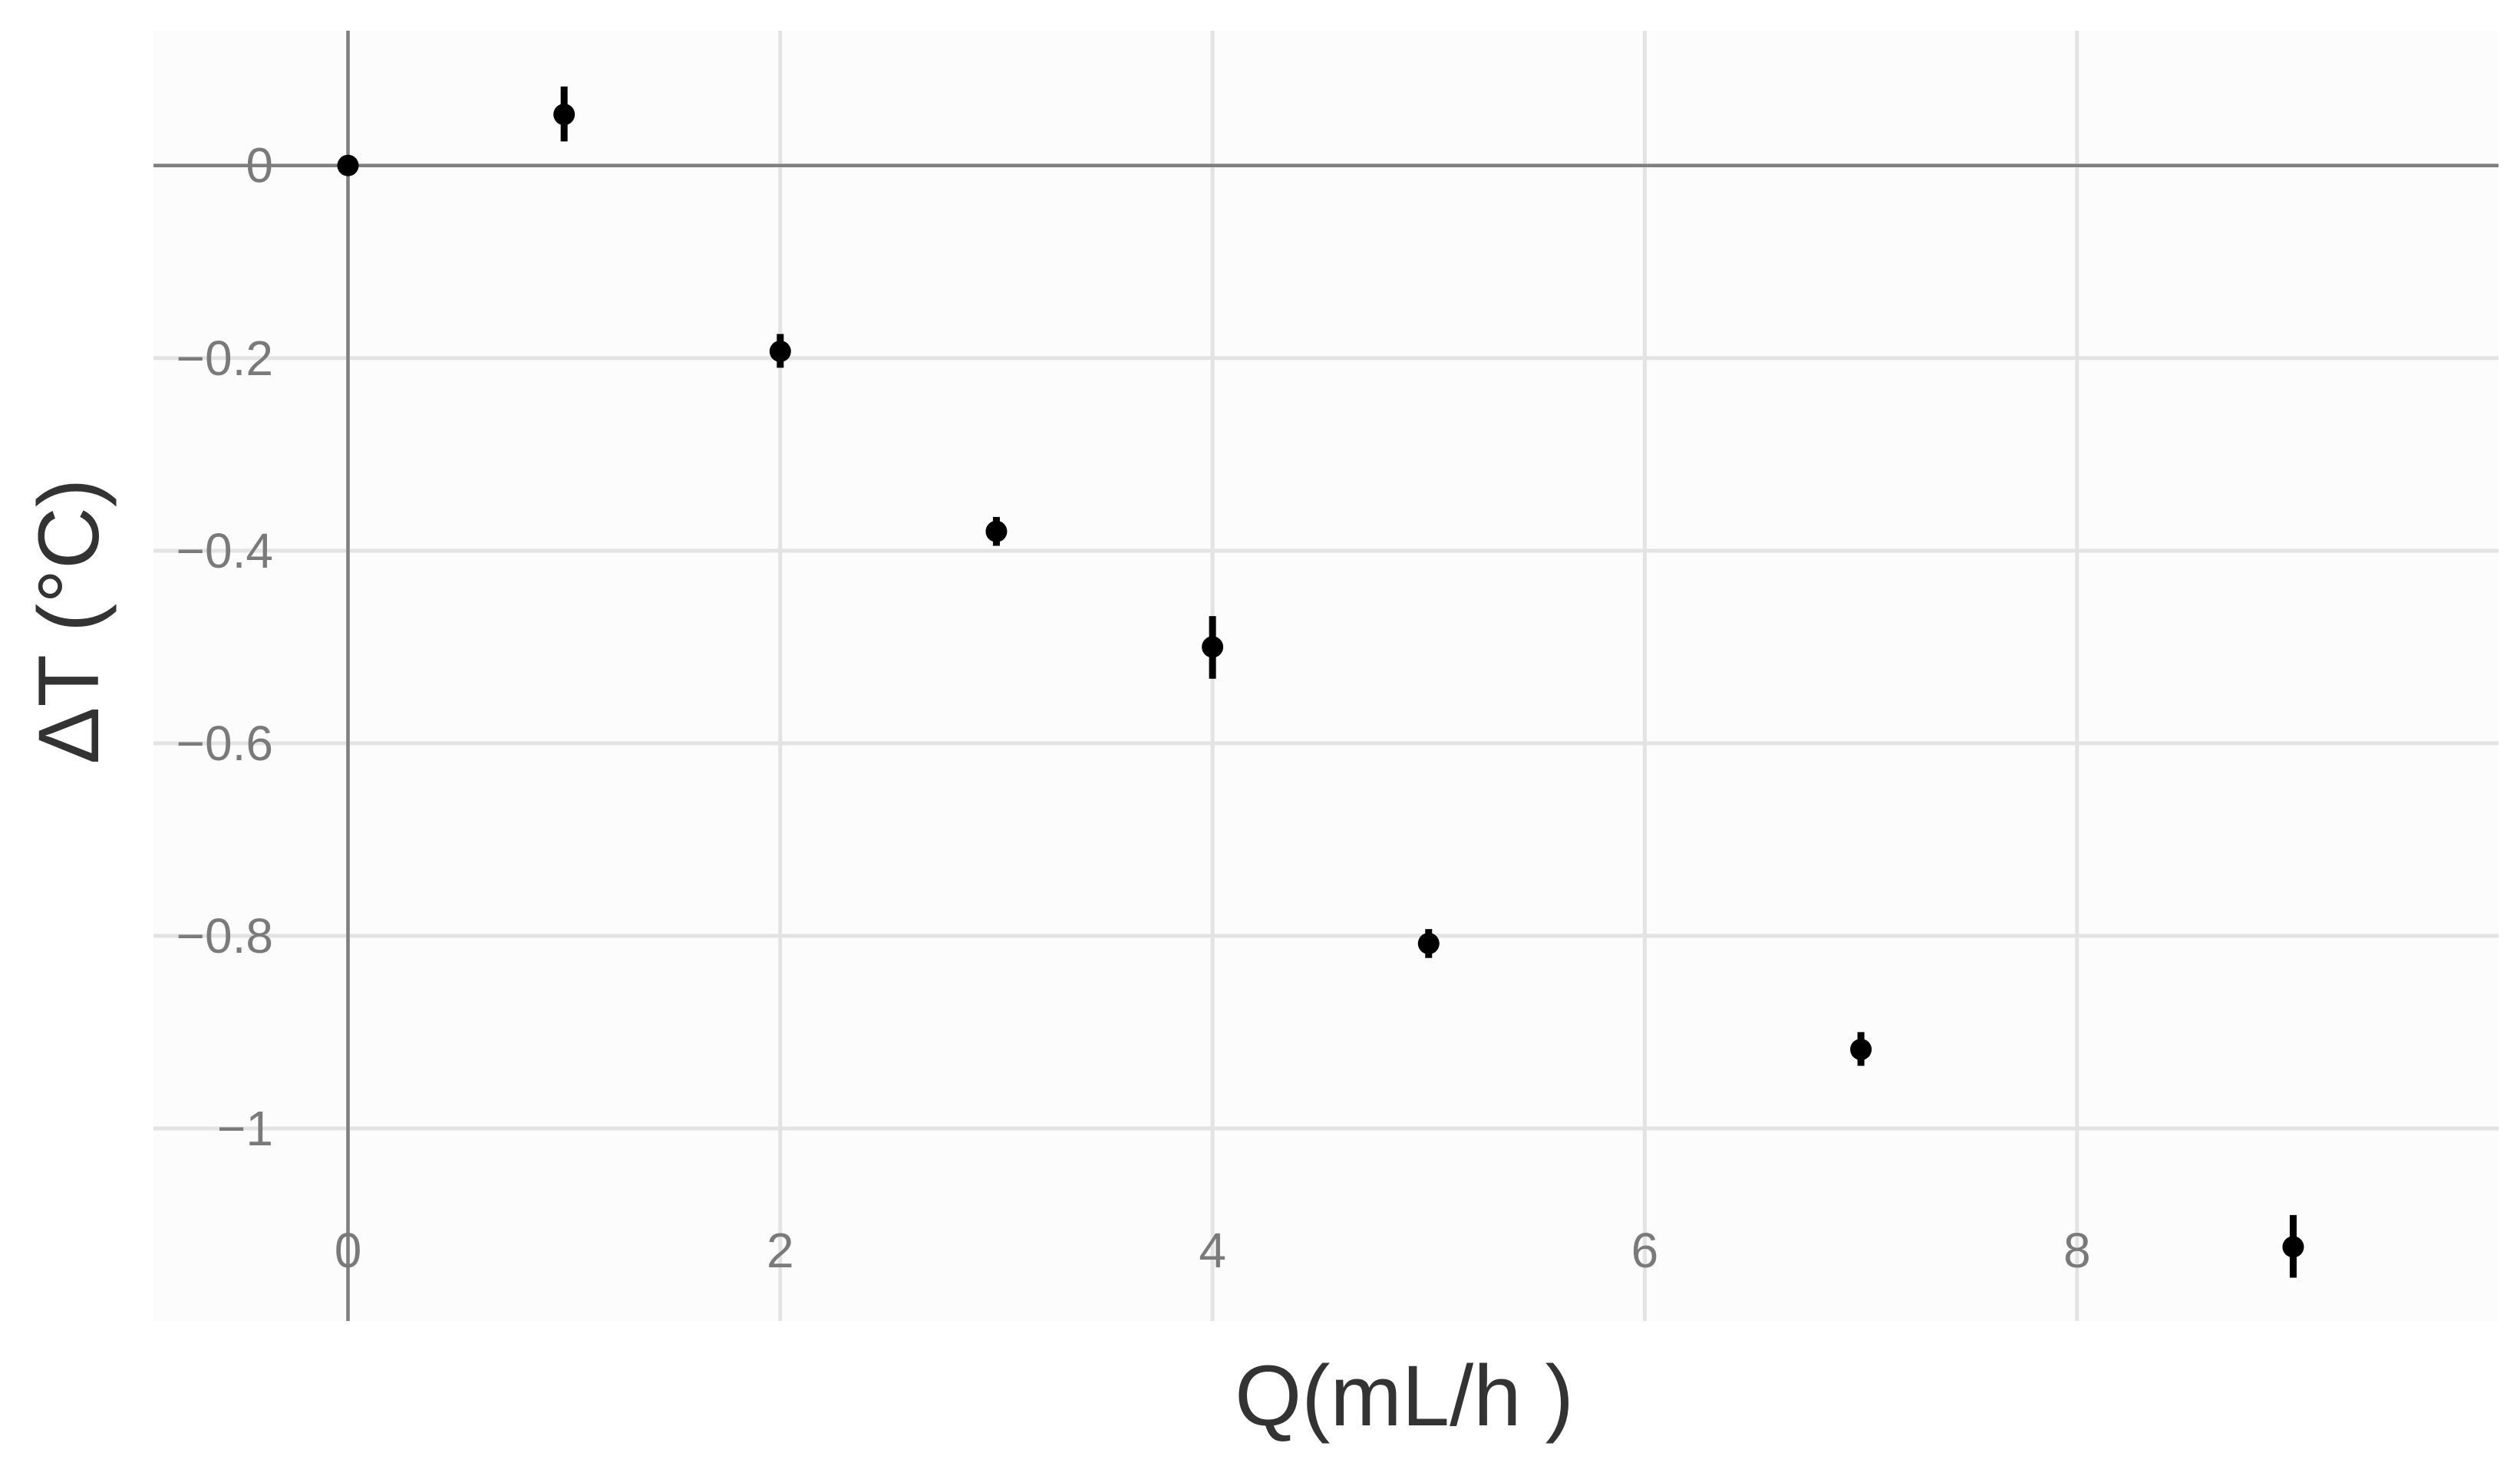 The height and width of the screenshot is (1466, 2520). Describe the element at coordinates (224, 550) in the screenshot. I see `y-tick-label: −0.4` at that location.